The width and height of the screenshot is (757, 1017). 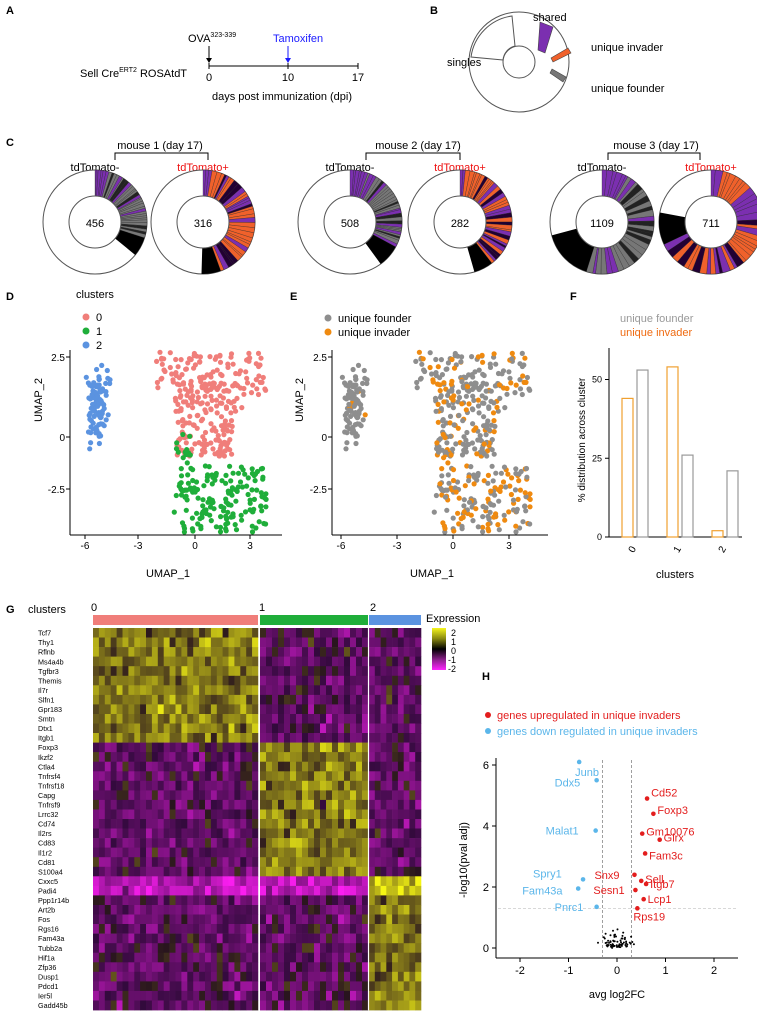 What do you see at coordinates (99, 346) in the screenshot?
I see `legend-label: 2` at bounding box center [99, 346].